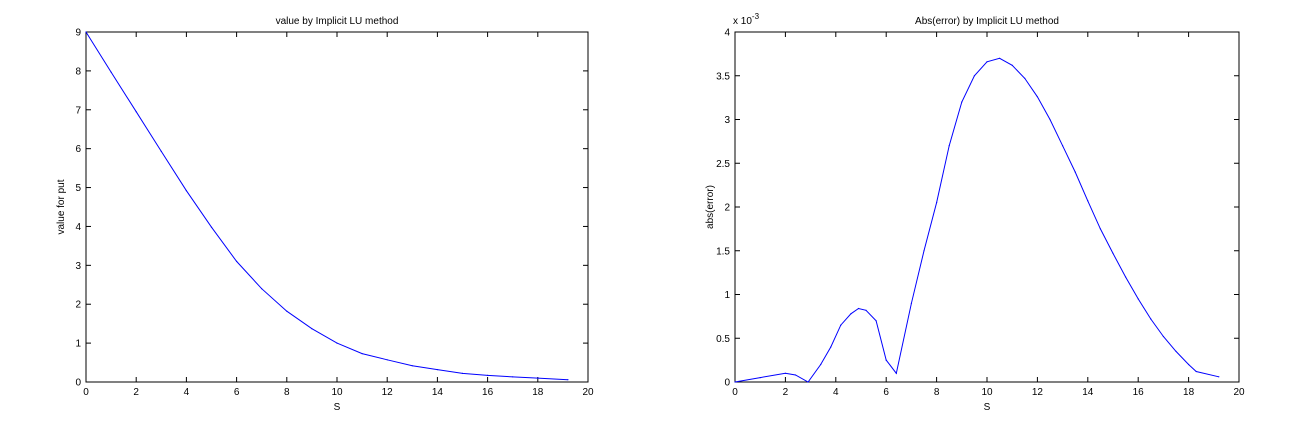 The height and width of the screenshot is (430, 1300). I want to click on y-tick-label: 1.5, so click(723, 251).